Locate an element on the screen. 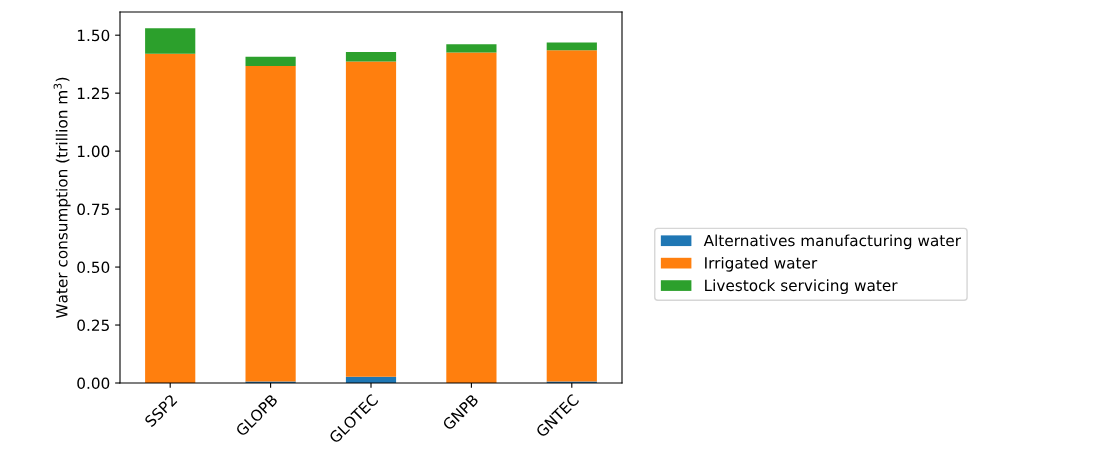 This screenshot has width=1103, height=470. y-axis-title: Water consumption (trillion m$^{3}$) is located at coordinates (62, 198).